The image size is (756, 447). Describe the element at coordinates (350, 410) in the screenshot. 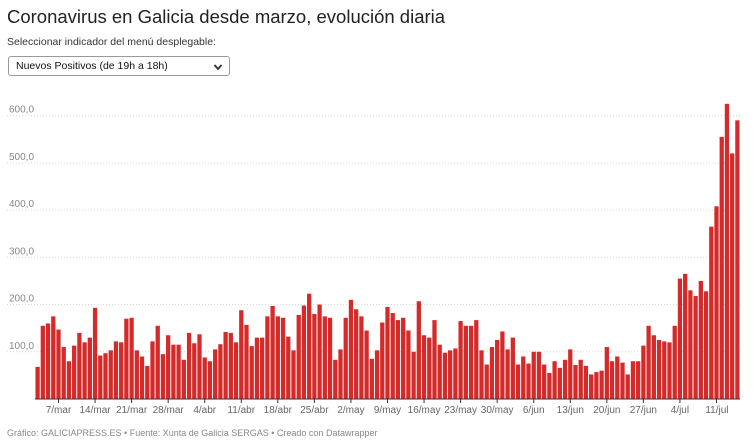

I see `x-tick-label: 2/may` at that location.